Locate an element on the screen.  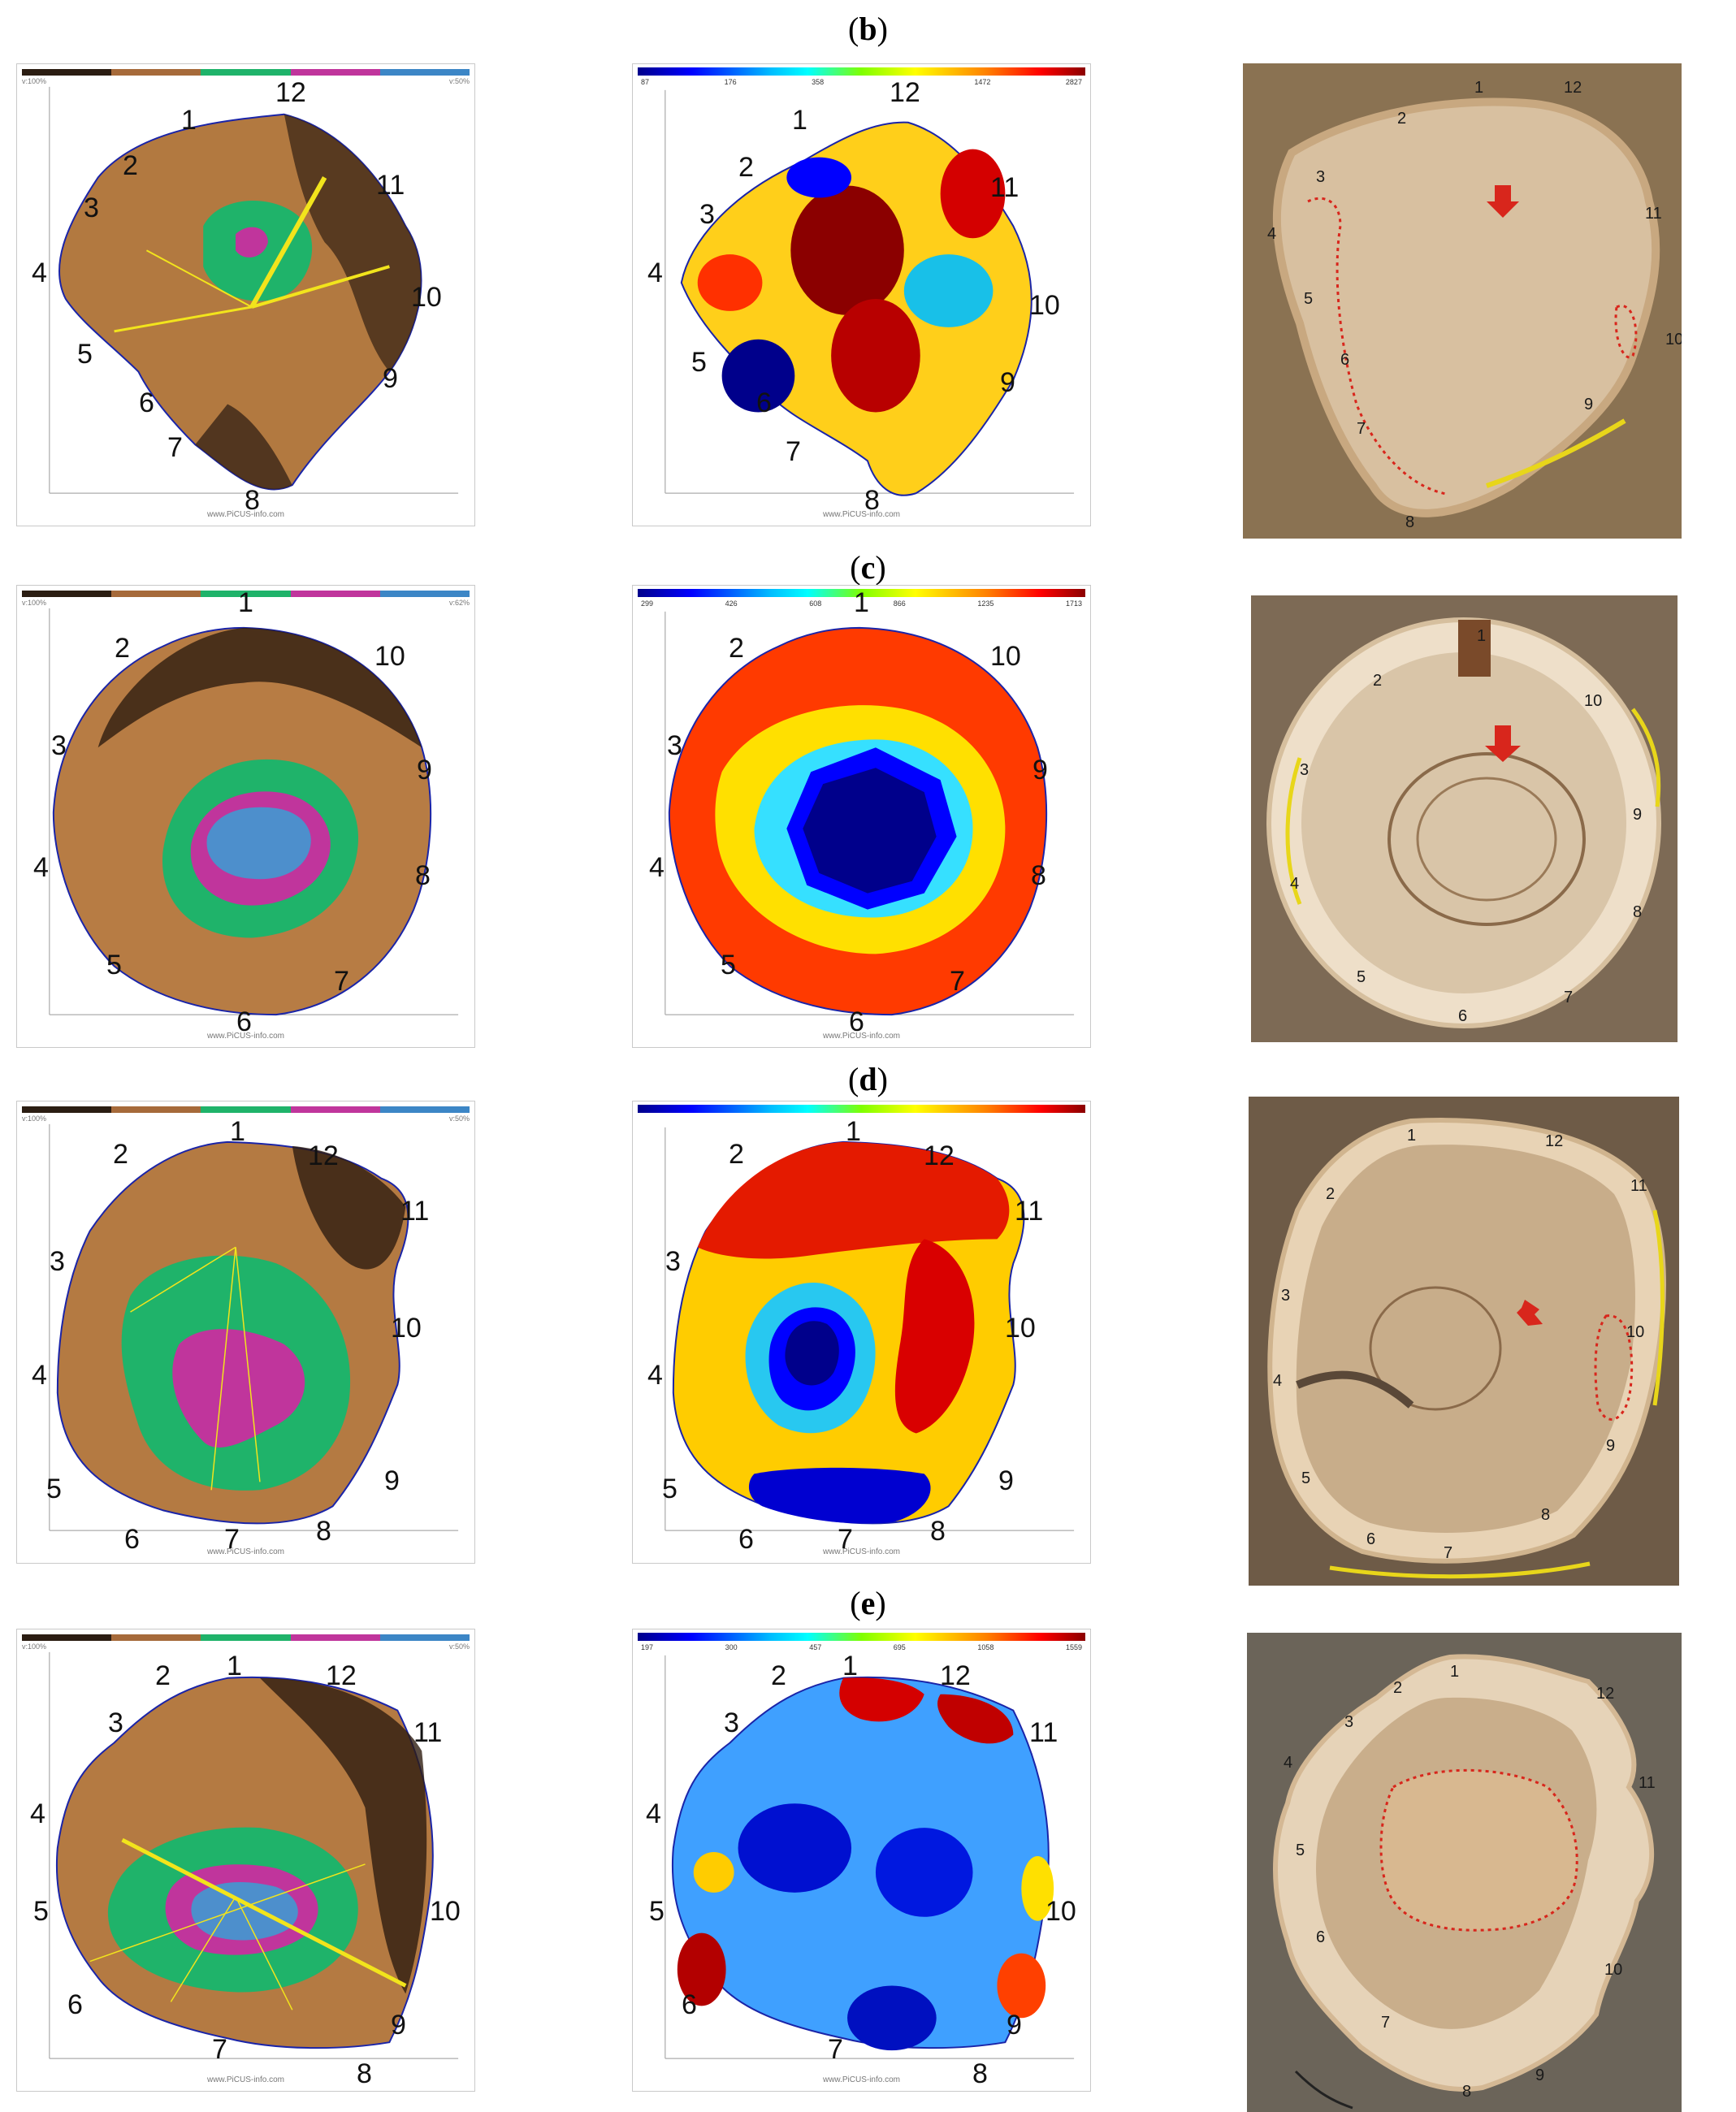
colorbar-ticks: 299 426 608 866 1235 1713 is located at coordinates (861, 604).